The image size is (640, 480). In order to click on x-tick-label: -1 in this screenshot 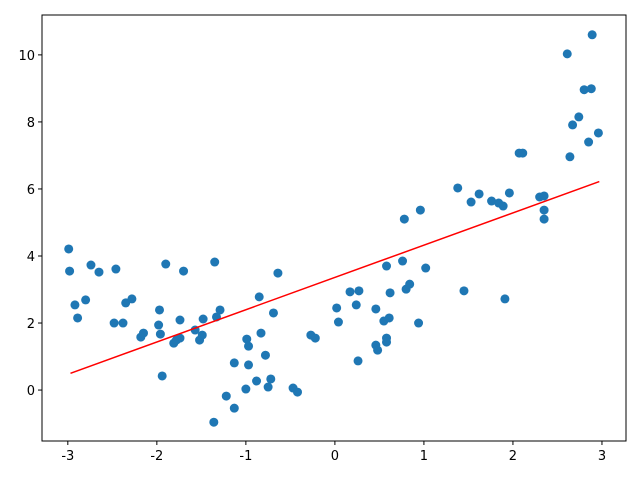, I will do `click(245, 456)`.